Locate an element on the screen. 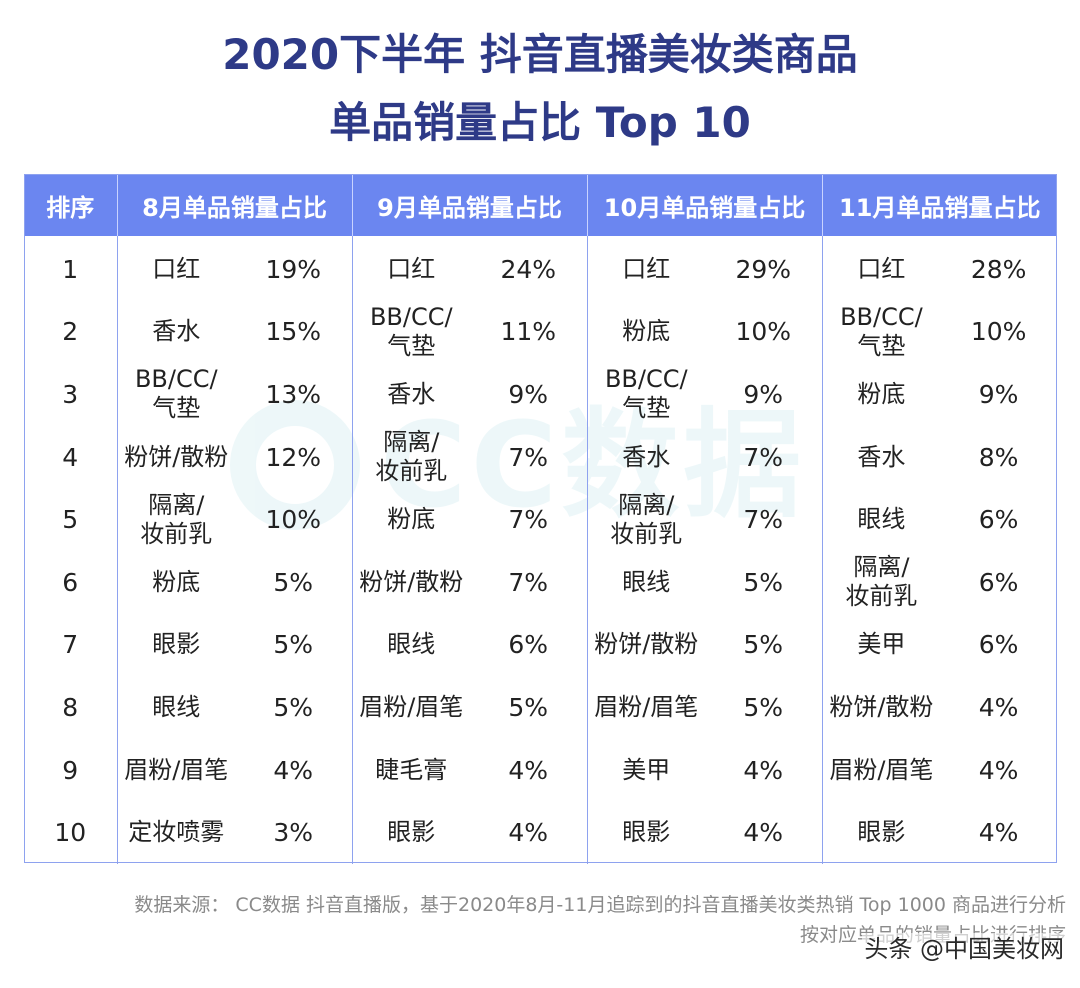 Image resolution: width=1080 pixels, height=988 pixels. table-row: 4 粉饼/散粉 12% 隔离/妆前乳 7% 香水 7% 香水 8% is located at coordinates (540, 457).